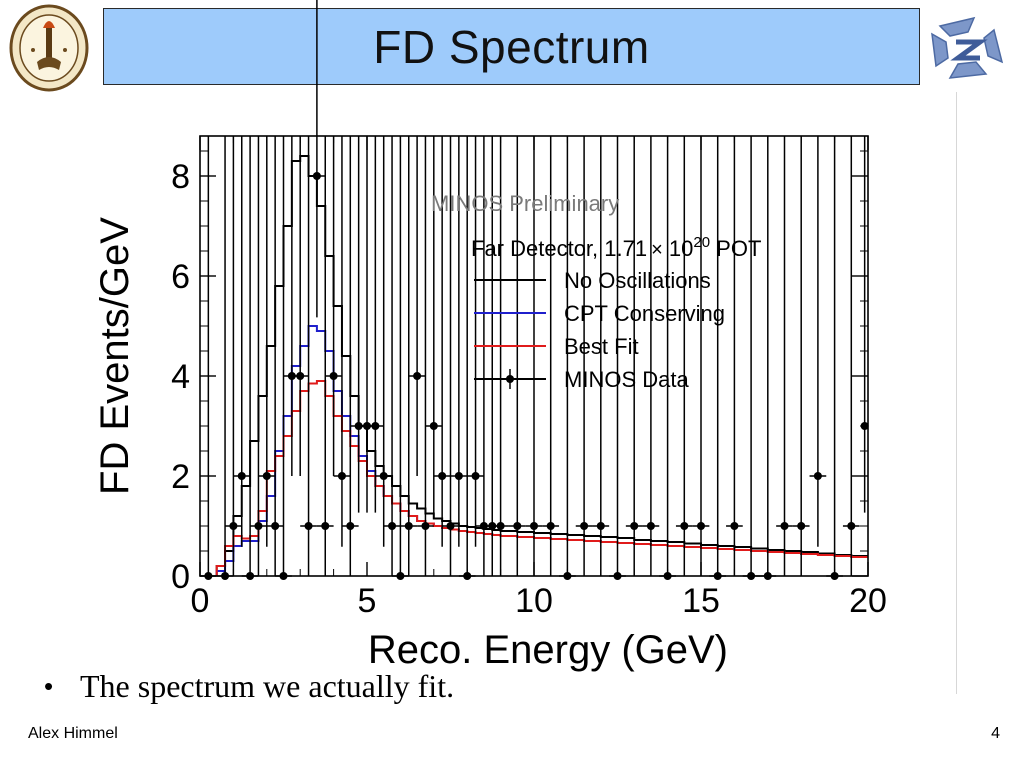 Image resolution: width=1024 pixels, height=768 pixels. I want to click on y-tick-label: 8, so click(180, 177).